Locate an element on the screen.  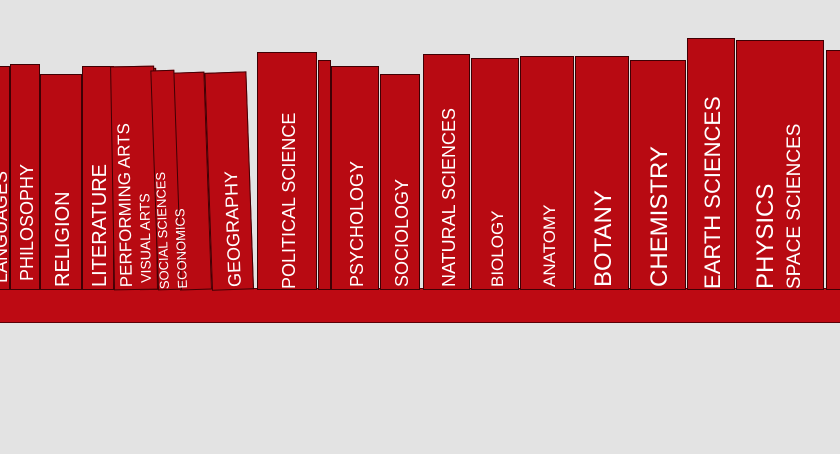
book-title: SPACE SCIENCES is located at coordinates (794, 206).